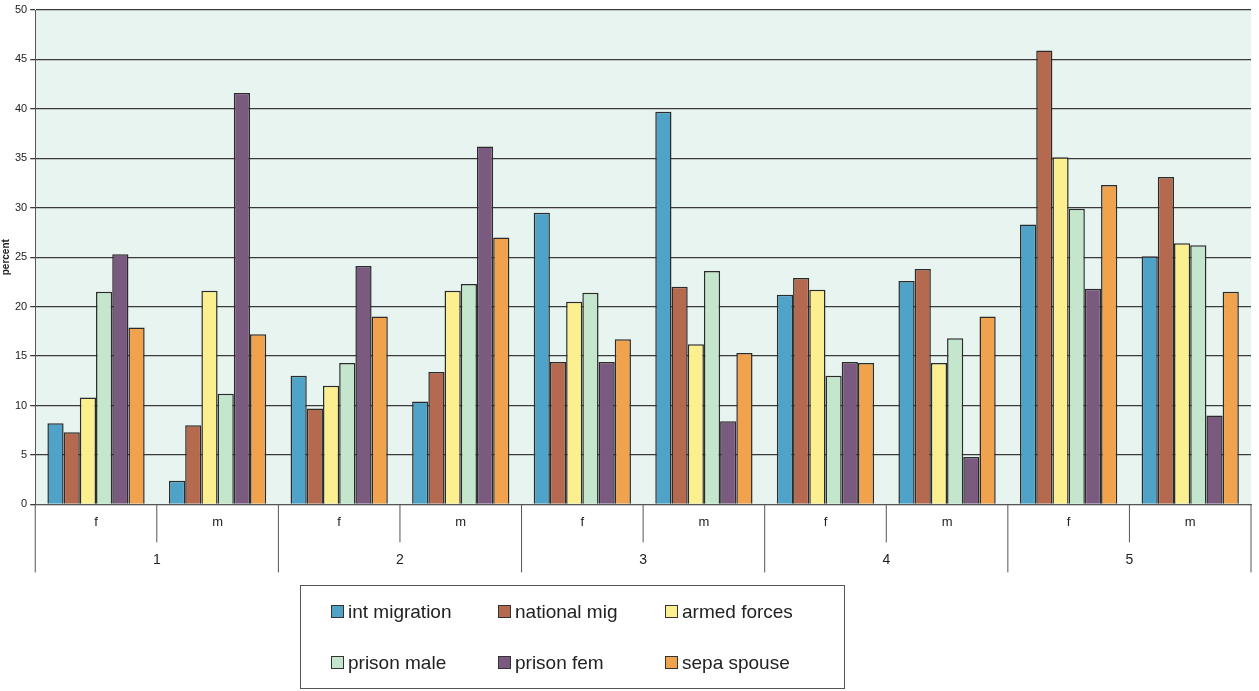 The width and height of the screenshot is (1259, 691). What do you see at coordinates (559, 662) in the screenshot?
I see `legend-label: prison fem` at bounding box center [559, 662].